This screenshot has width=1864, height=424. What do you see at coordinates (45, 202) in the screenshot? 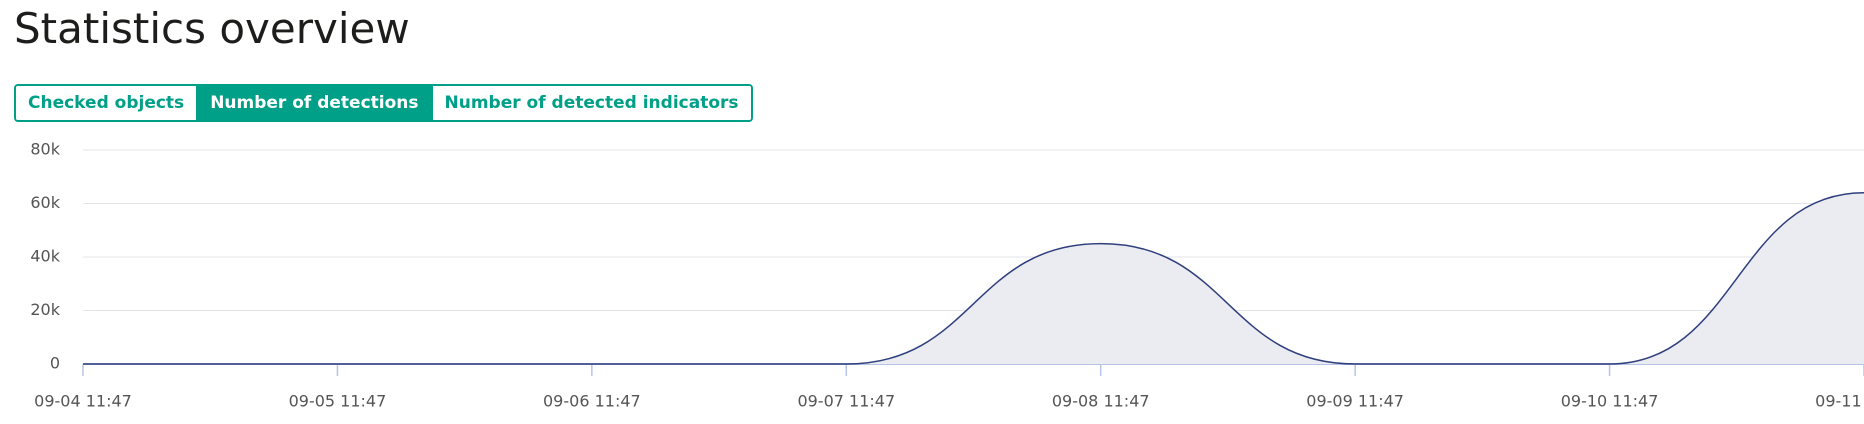
I see `y-tick-label: 60k` at bounding box center [45, 202].